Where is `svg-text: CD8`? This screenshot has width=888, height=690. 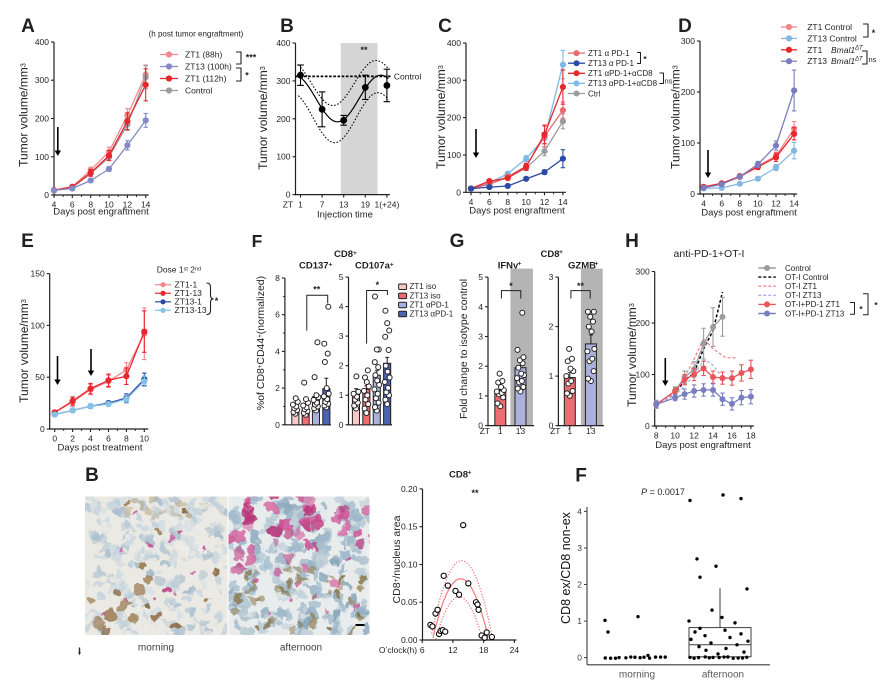 svg-text: CD8 is located at coordinates (458, 475).